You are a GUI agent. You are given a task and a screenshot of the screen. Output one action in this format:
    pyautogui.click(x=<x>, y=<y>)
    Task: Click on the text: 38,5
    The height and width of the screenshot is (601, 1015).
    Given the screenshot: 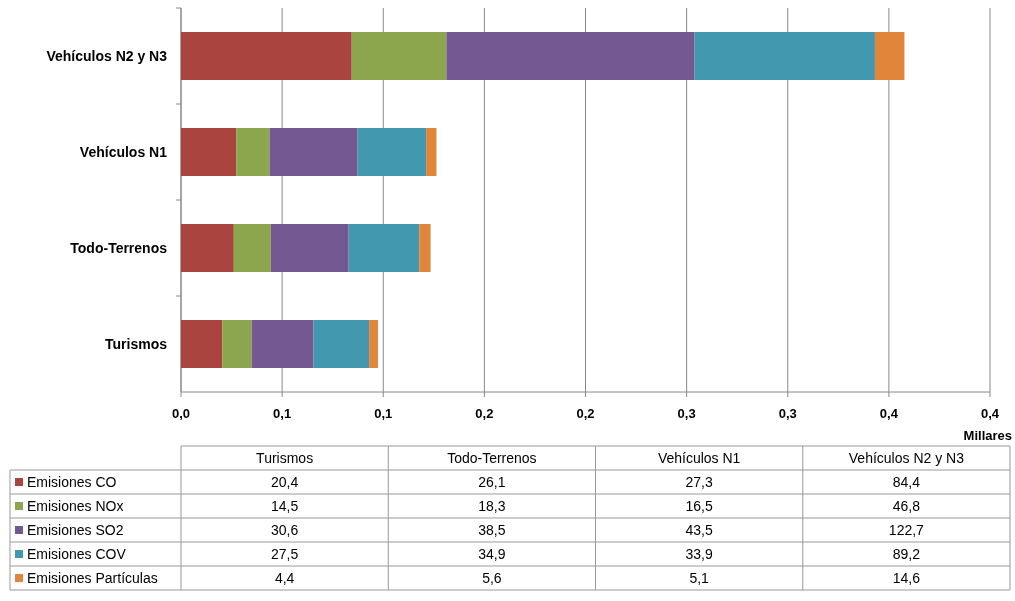 What is the action you would take?
    pyautogui.click(x=492, y=529)
    